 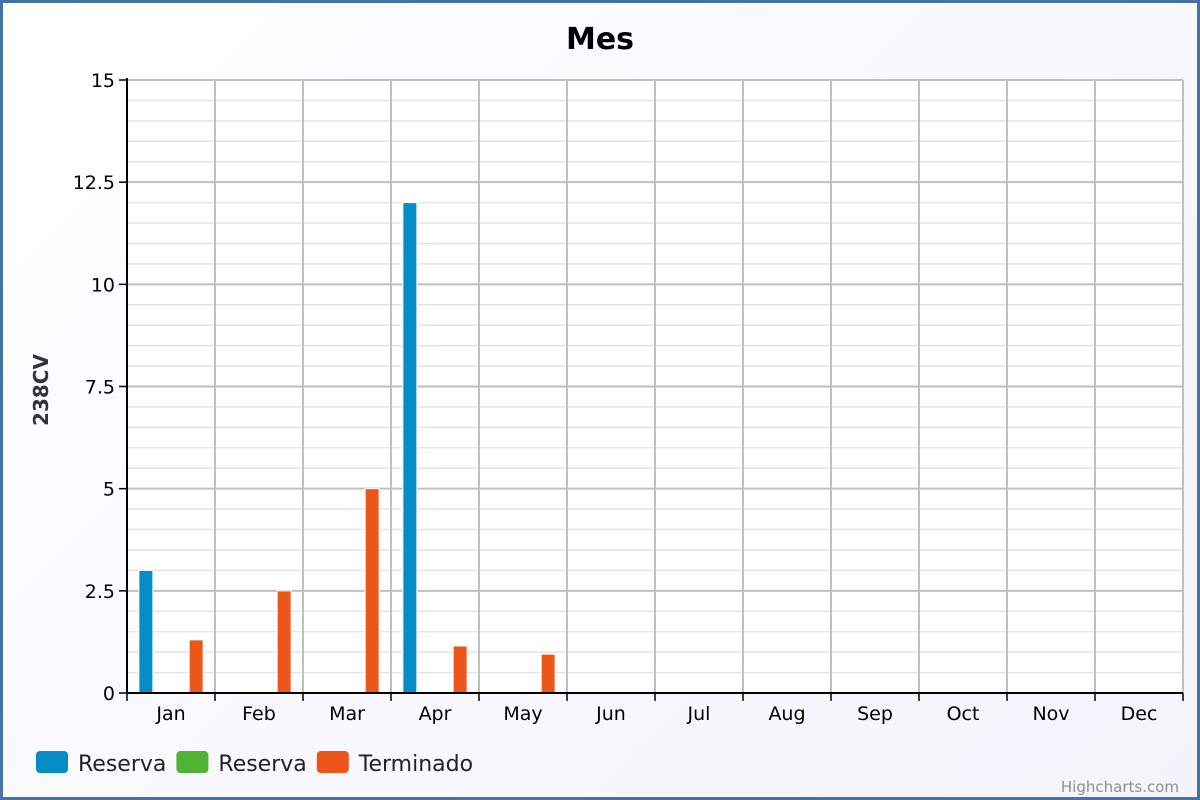 What do you see at coordinates (103, 285) in the screenshot?
I see `y-tick-label: 10` at bounding box center [103, 285].